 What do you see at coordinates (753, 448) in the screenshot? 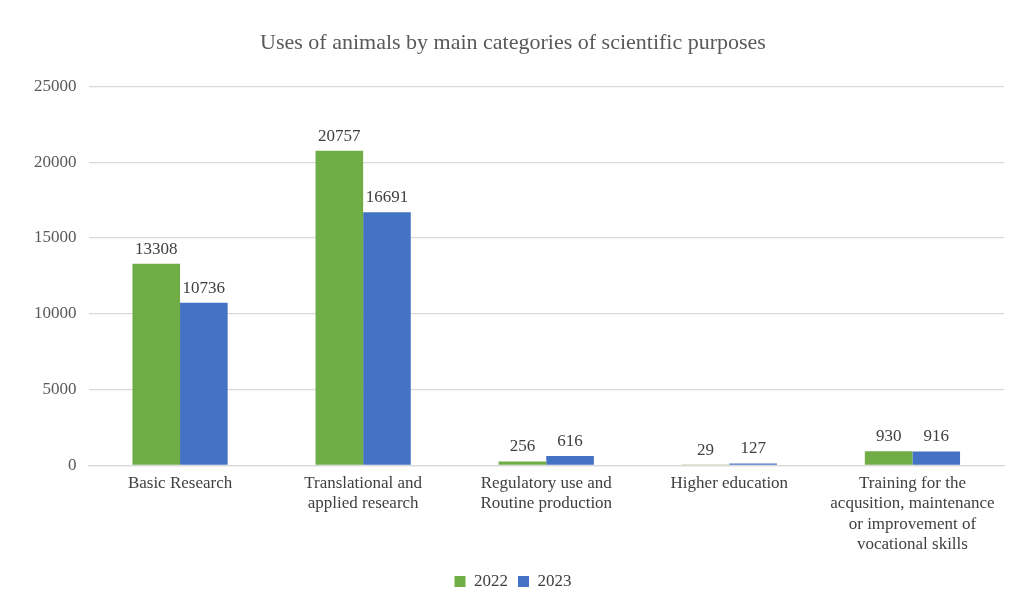
I see `data-label: 127` at bounding box center [753, 448].